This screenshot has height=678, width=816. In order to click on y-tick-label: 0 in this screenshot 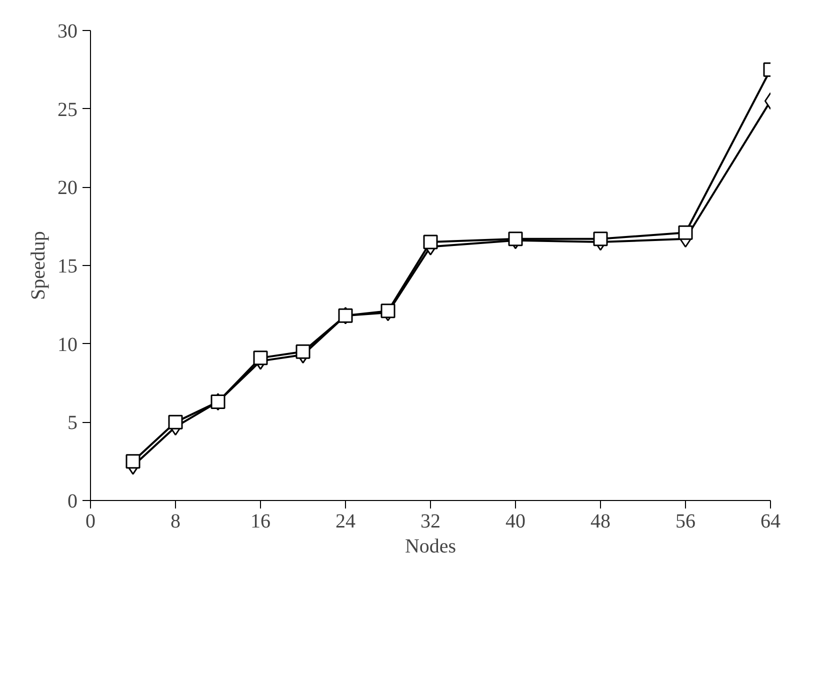, I will do `click(73, 501)`.